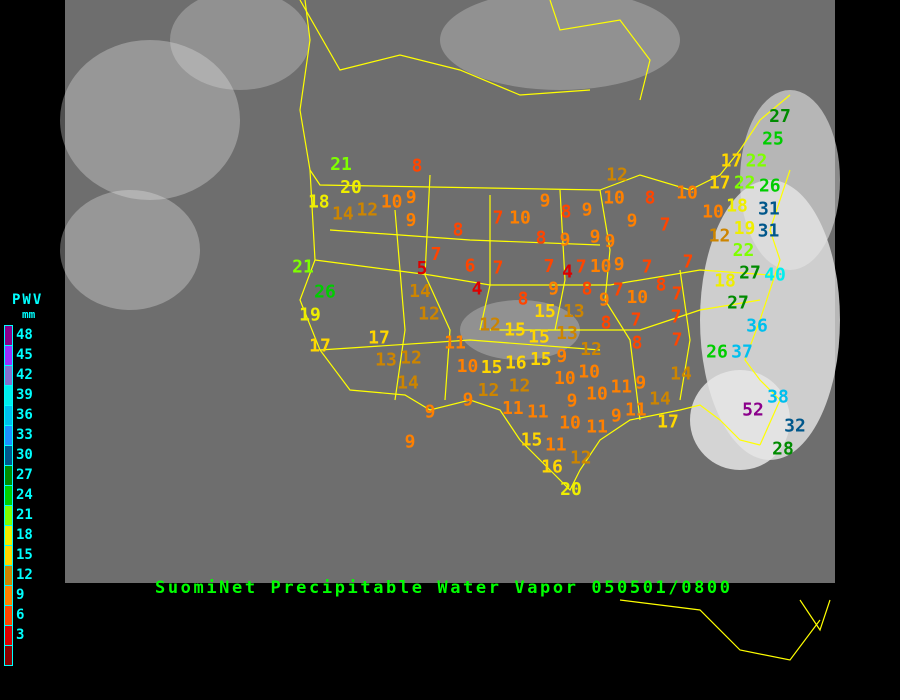 The width and height of the screenshot is (900, 700). Describe the element at coordinates (753, 410) in the screenshot. I see `station-pwv-value: 52` at that location.